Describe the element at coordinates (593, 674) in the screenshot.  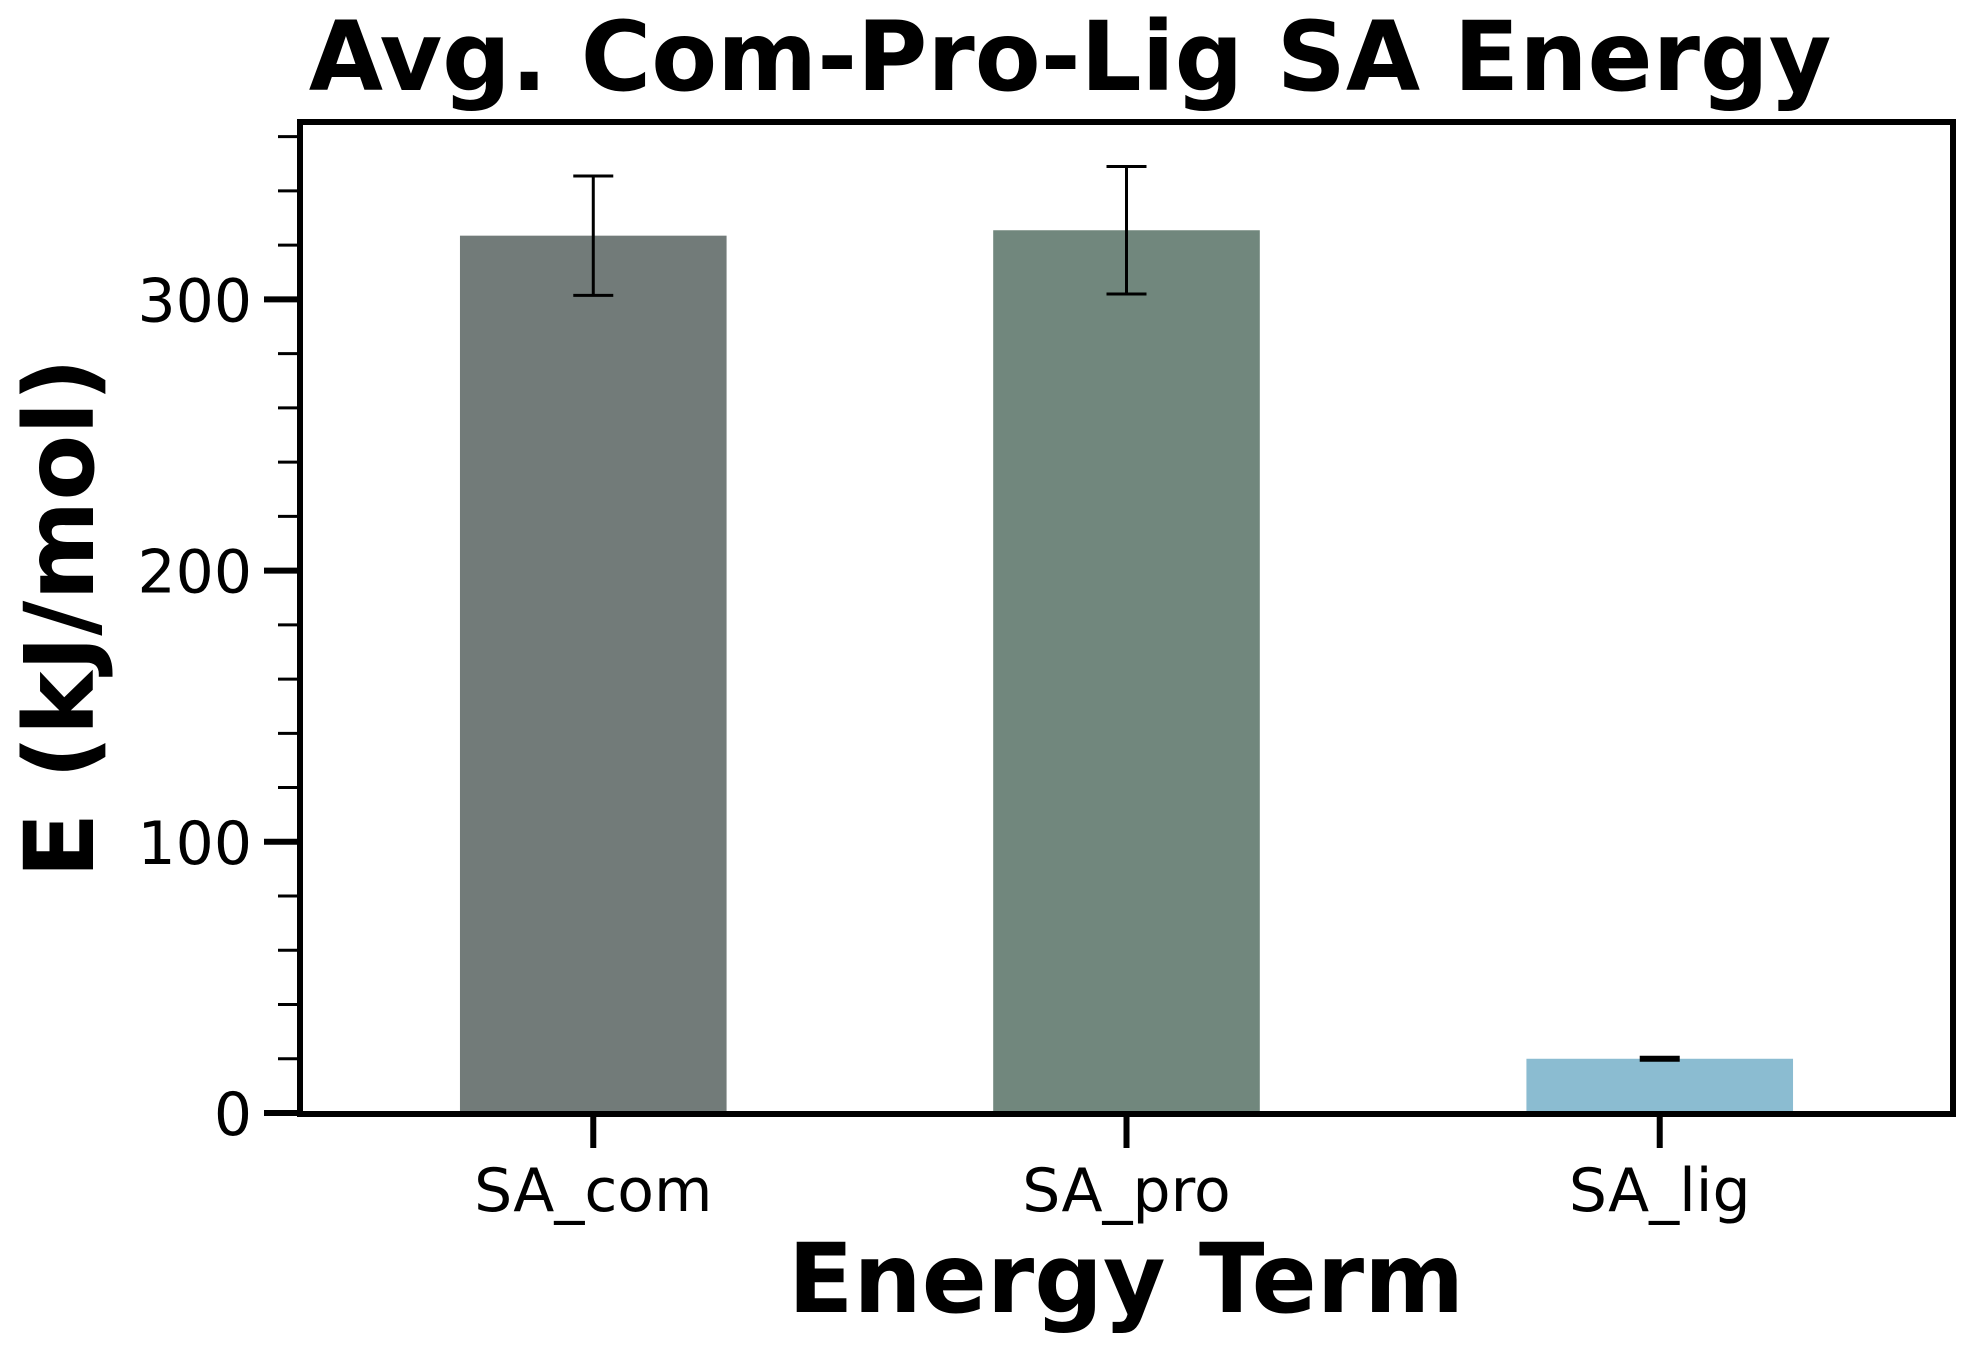
I see `bar-SA_com` at that location.